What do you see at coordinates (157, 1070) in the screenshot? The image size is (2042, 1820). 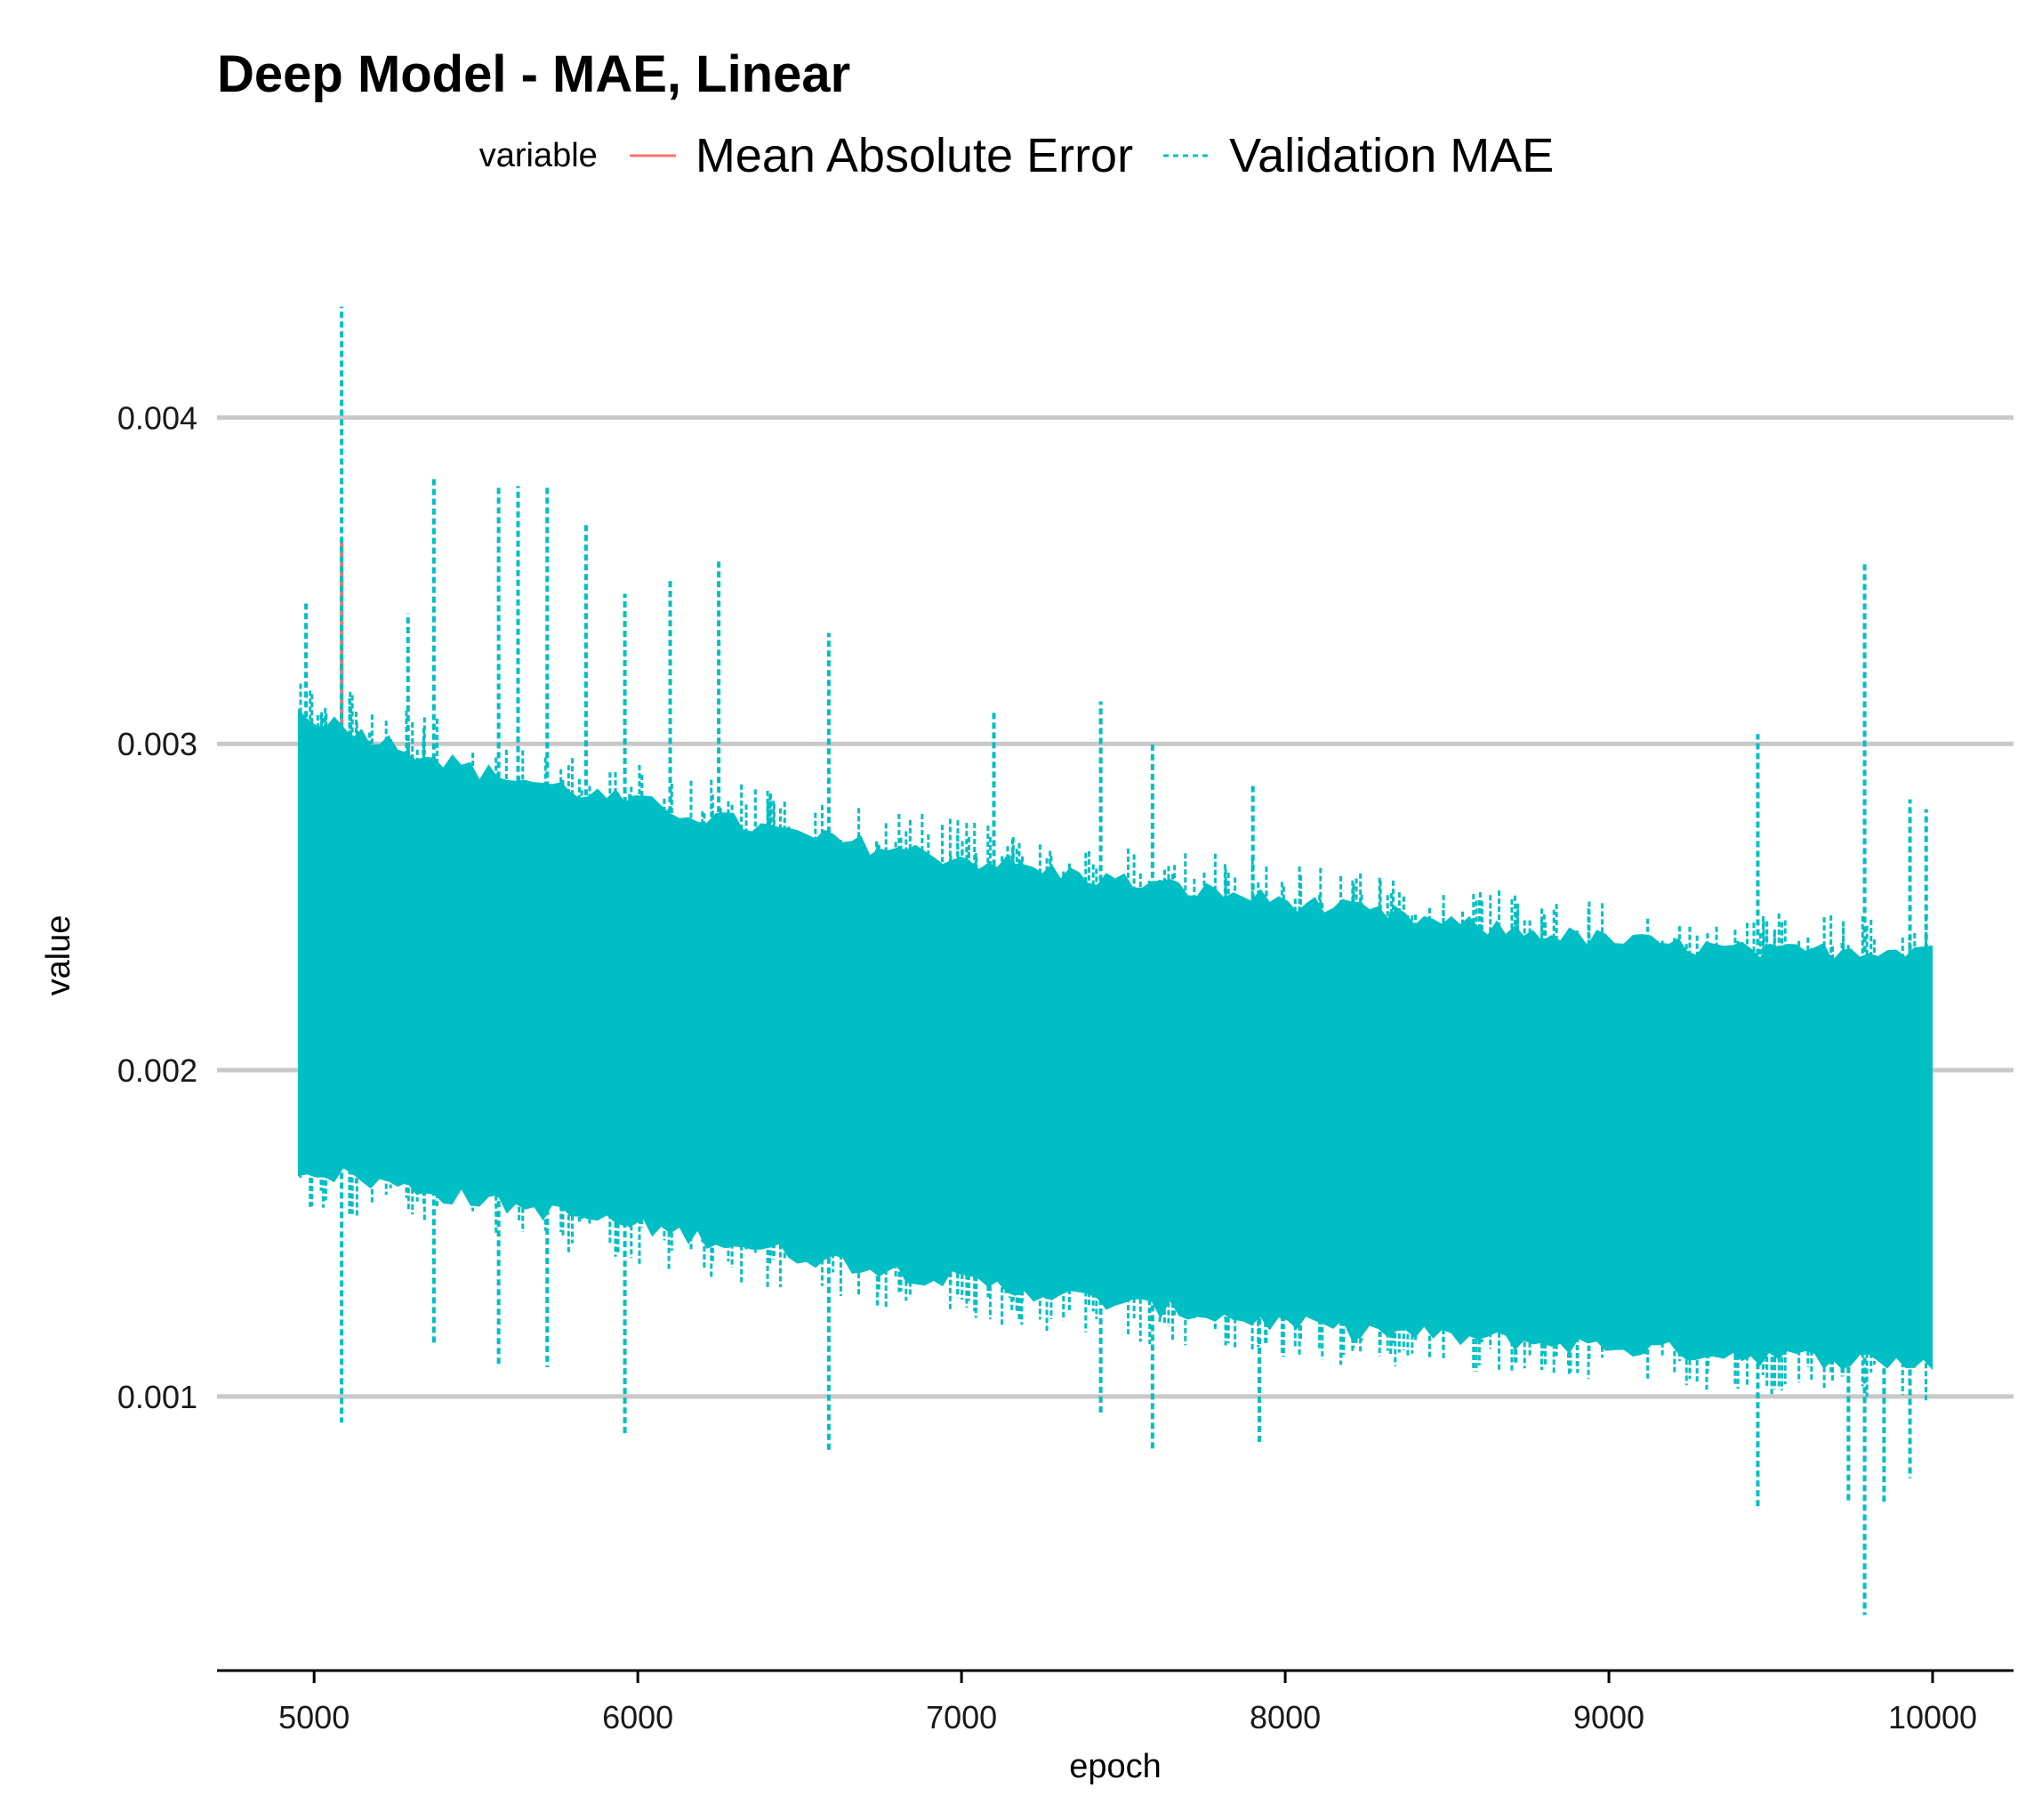 I see `y-tick-label: 0.002` at bounding box center [157, 1070].